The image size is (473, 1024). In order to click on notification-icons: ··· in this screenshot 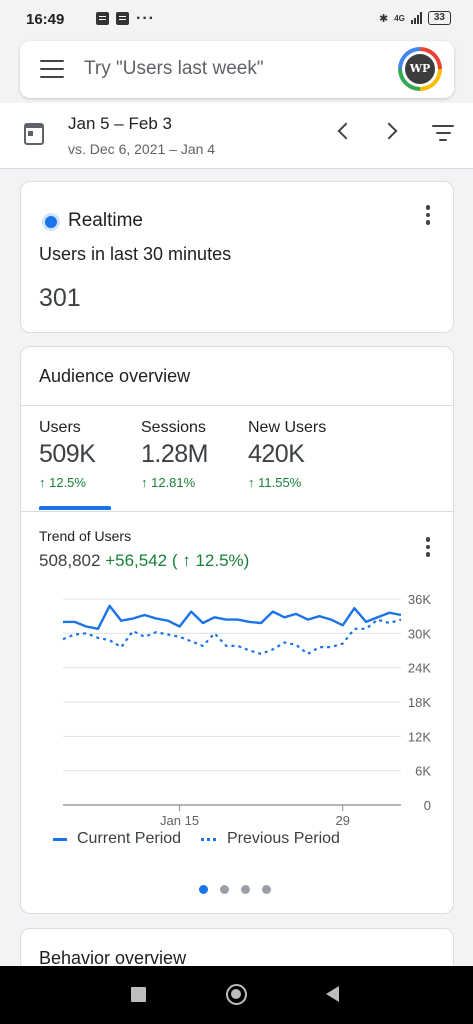, I will do `click(125, 18)`.